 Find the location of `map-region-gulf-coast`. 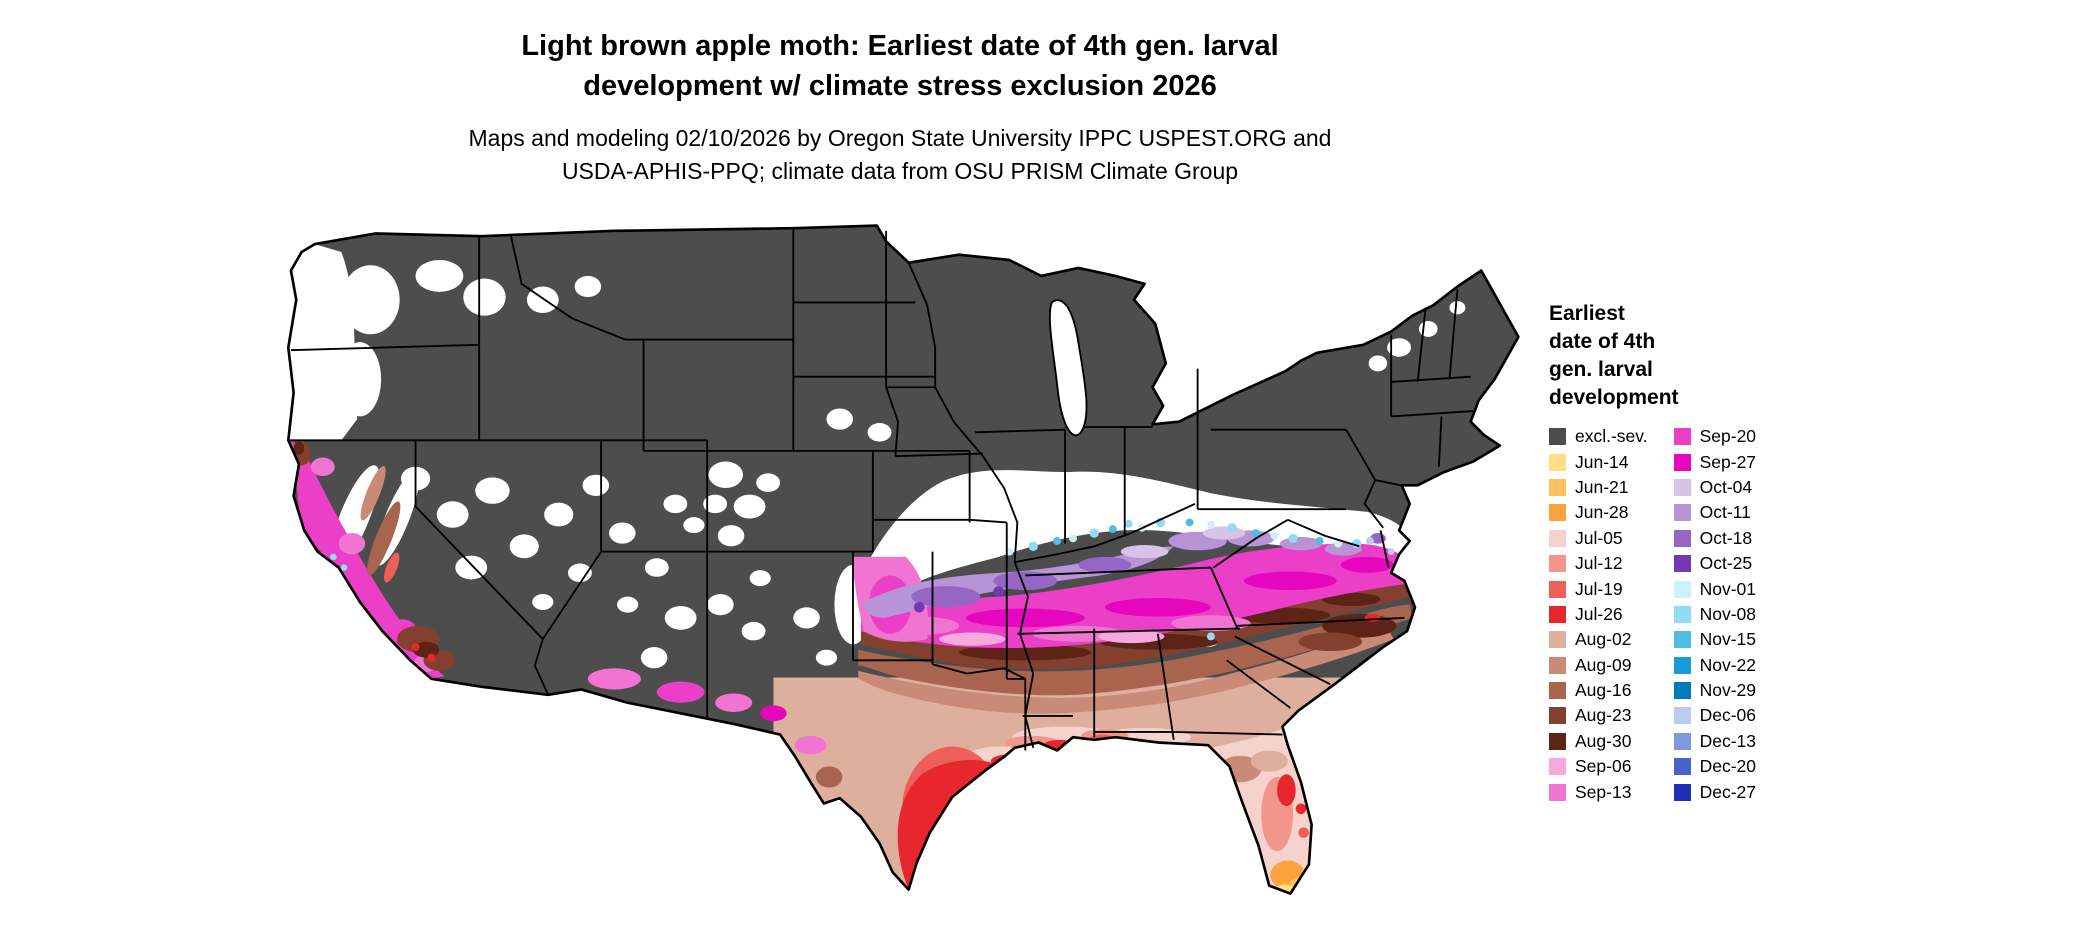

map-region-gulf-coast is located at coordinates (1044, 808).